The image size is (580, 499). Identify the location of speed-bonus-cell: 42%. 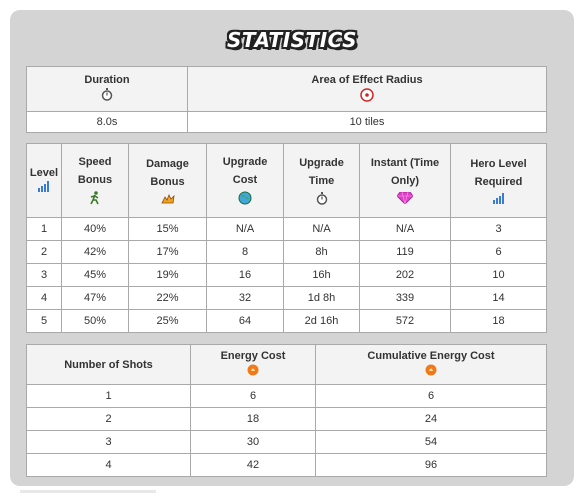
(95, 252).